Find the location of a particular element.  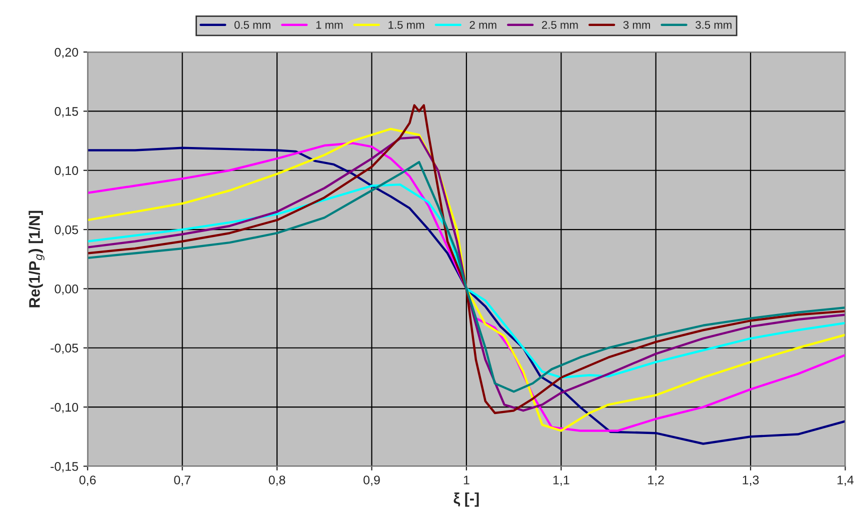

legend-label: 2 mm is located at coordinates (483, 24).